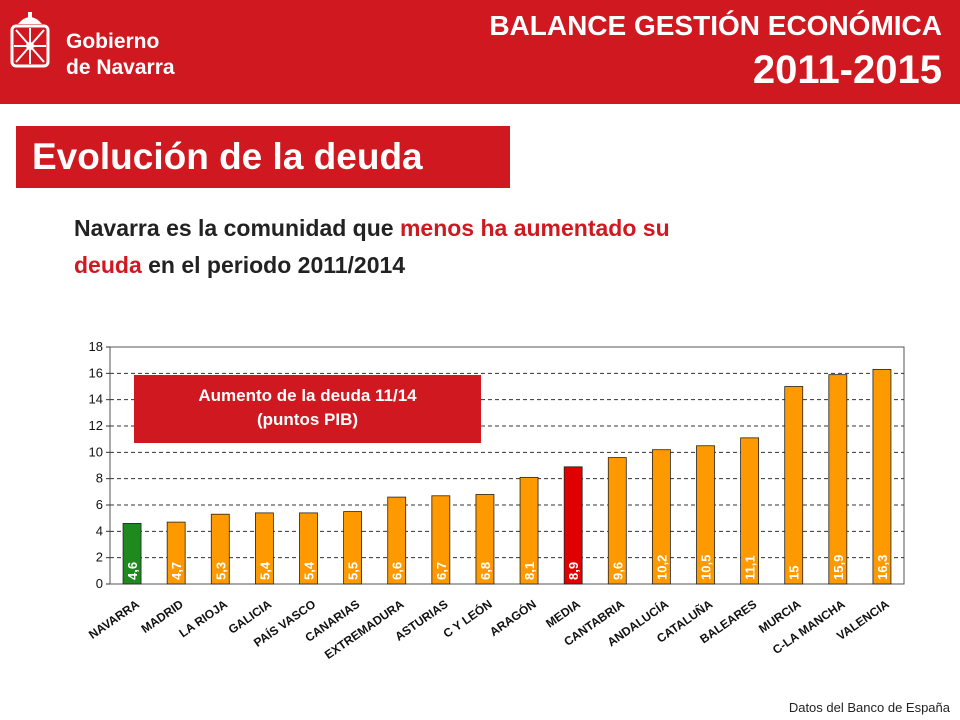 The width and height of the screenshot is (960, 720). I want to click on bar-value-label: 10,5, so click(706, 567).